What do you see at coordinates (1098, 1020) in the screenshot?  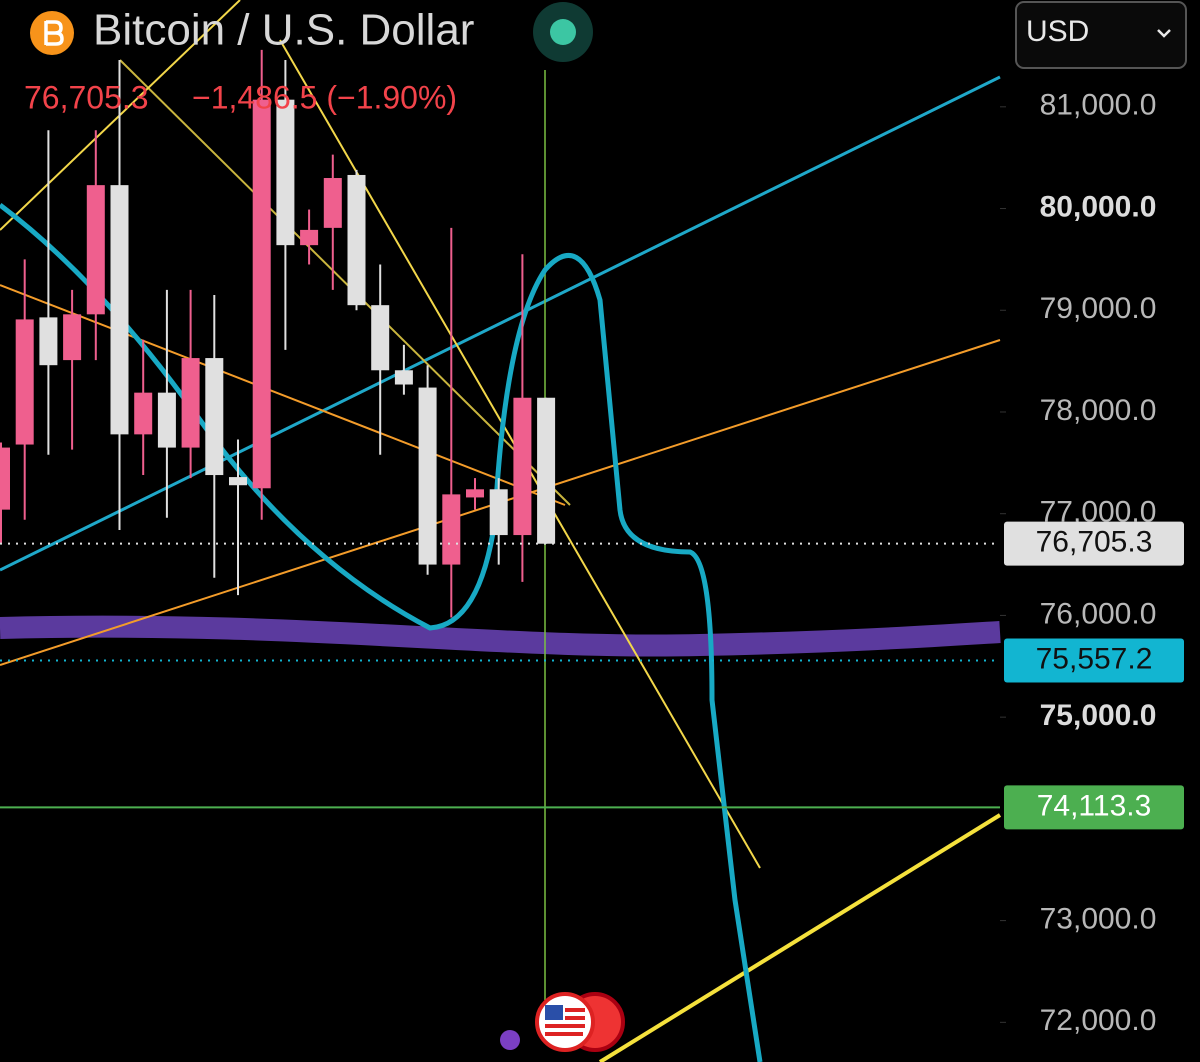 I see `y-tick-label: 72,000.0` at bounding box center [1098, 1020].